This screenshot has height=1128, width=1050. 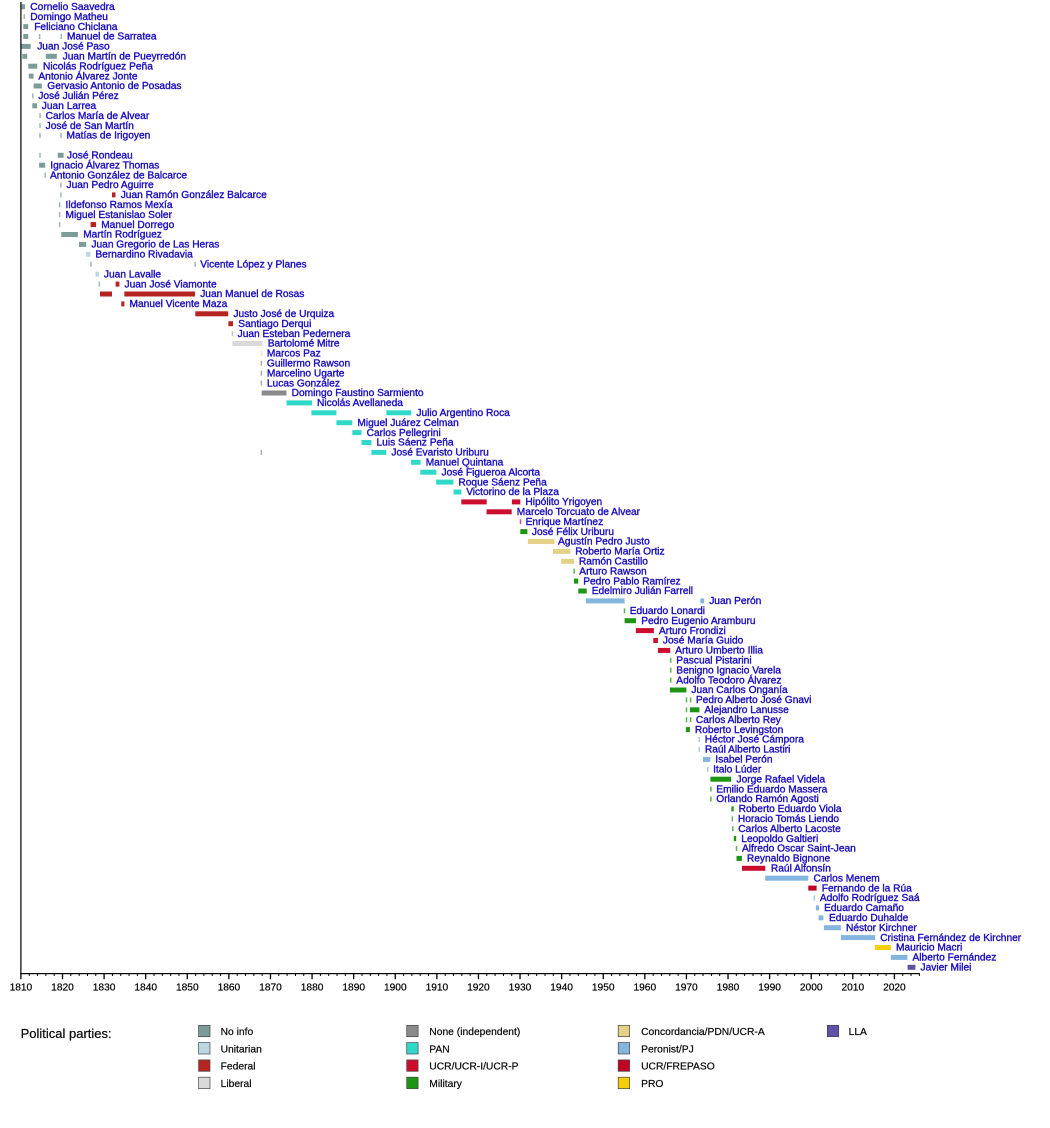 What do you see at coordinates (748, 750) in the screenshot?
I see `svg-text: Raúl Alberto Lastiri` at bounding box center [748, 750].